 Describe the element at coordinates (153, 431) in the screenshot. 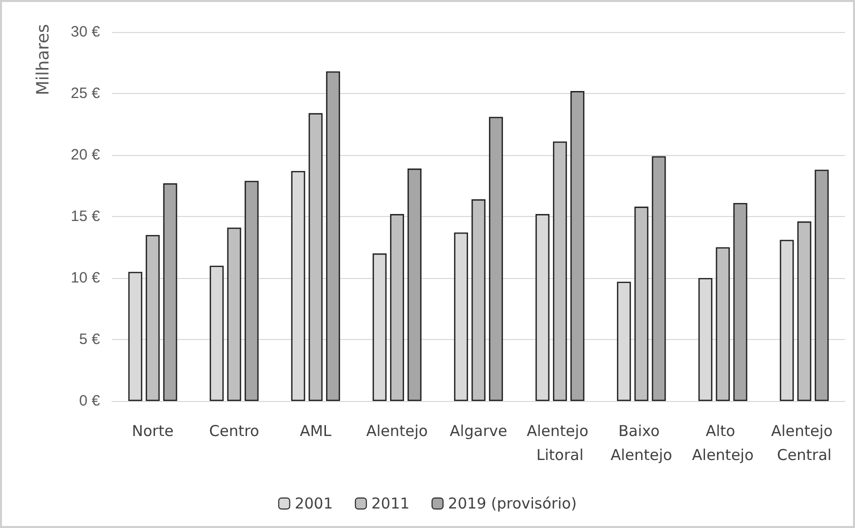

I see `x-tick-label: Norte` at that location.